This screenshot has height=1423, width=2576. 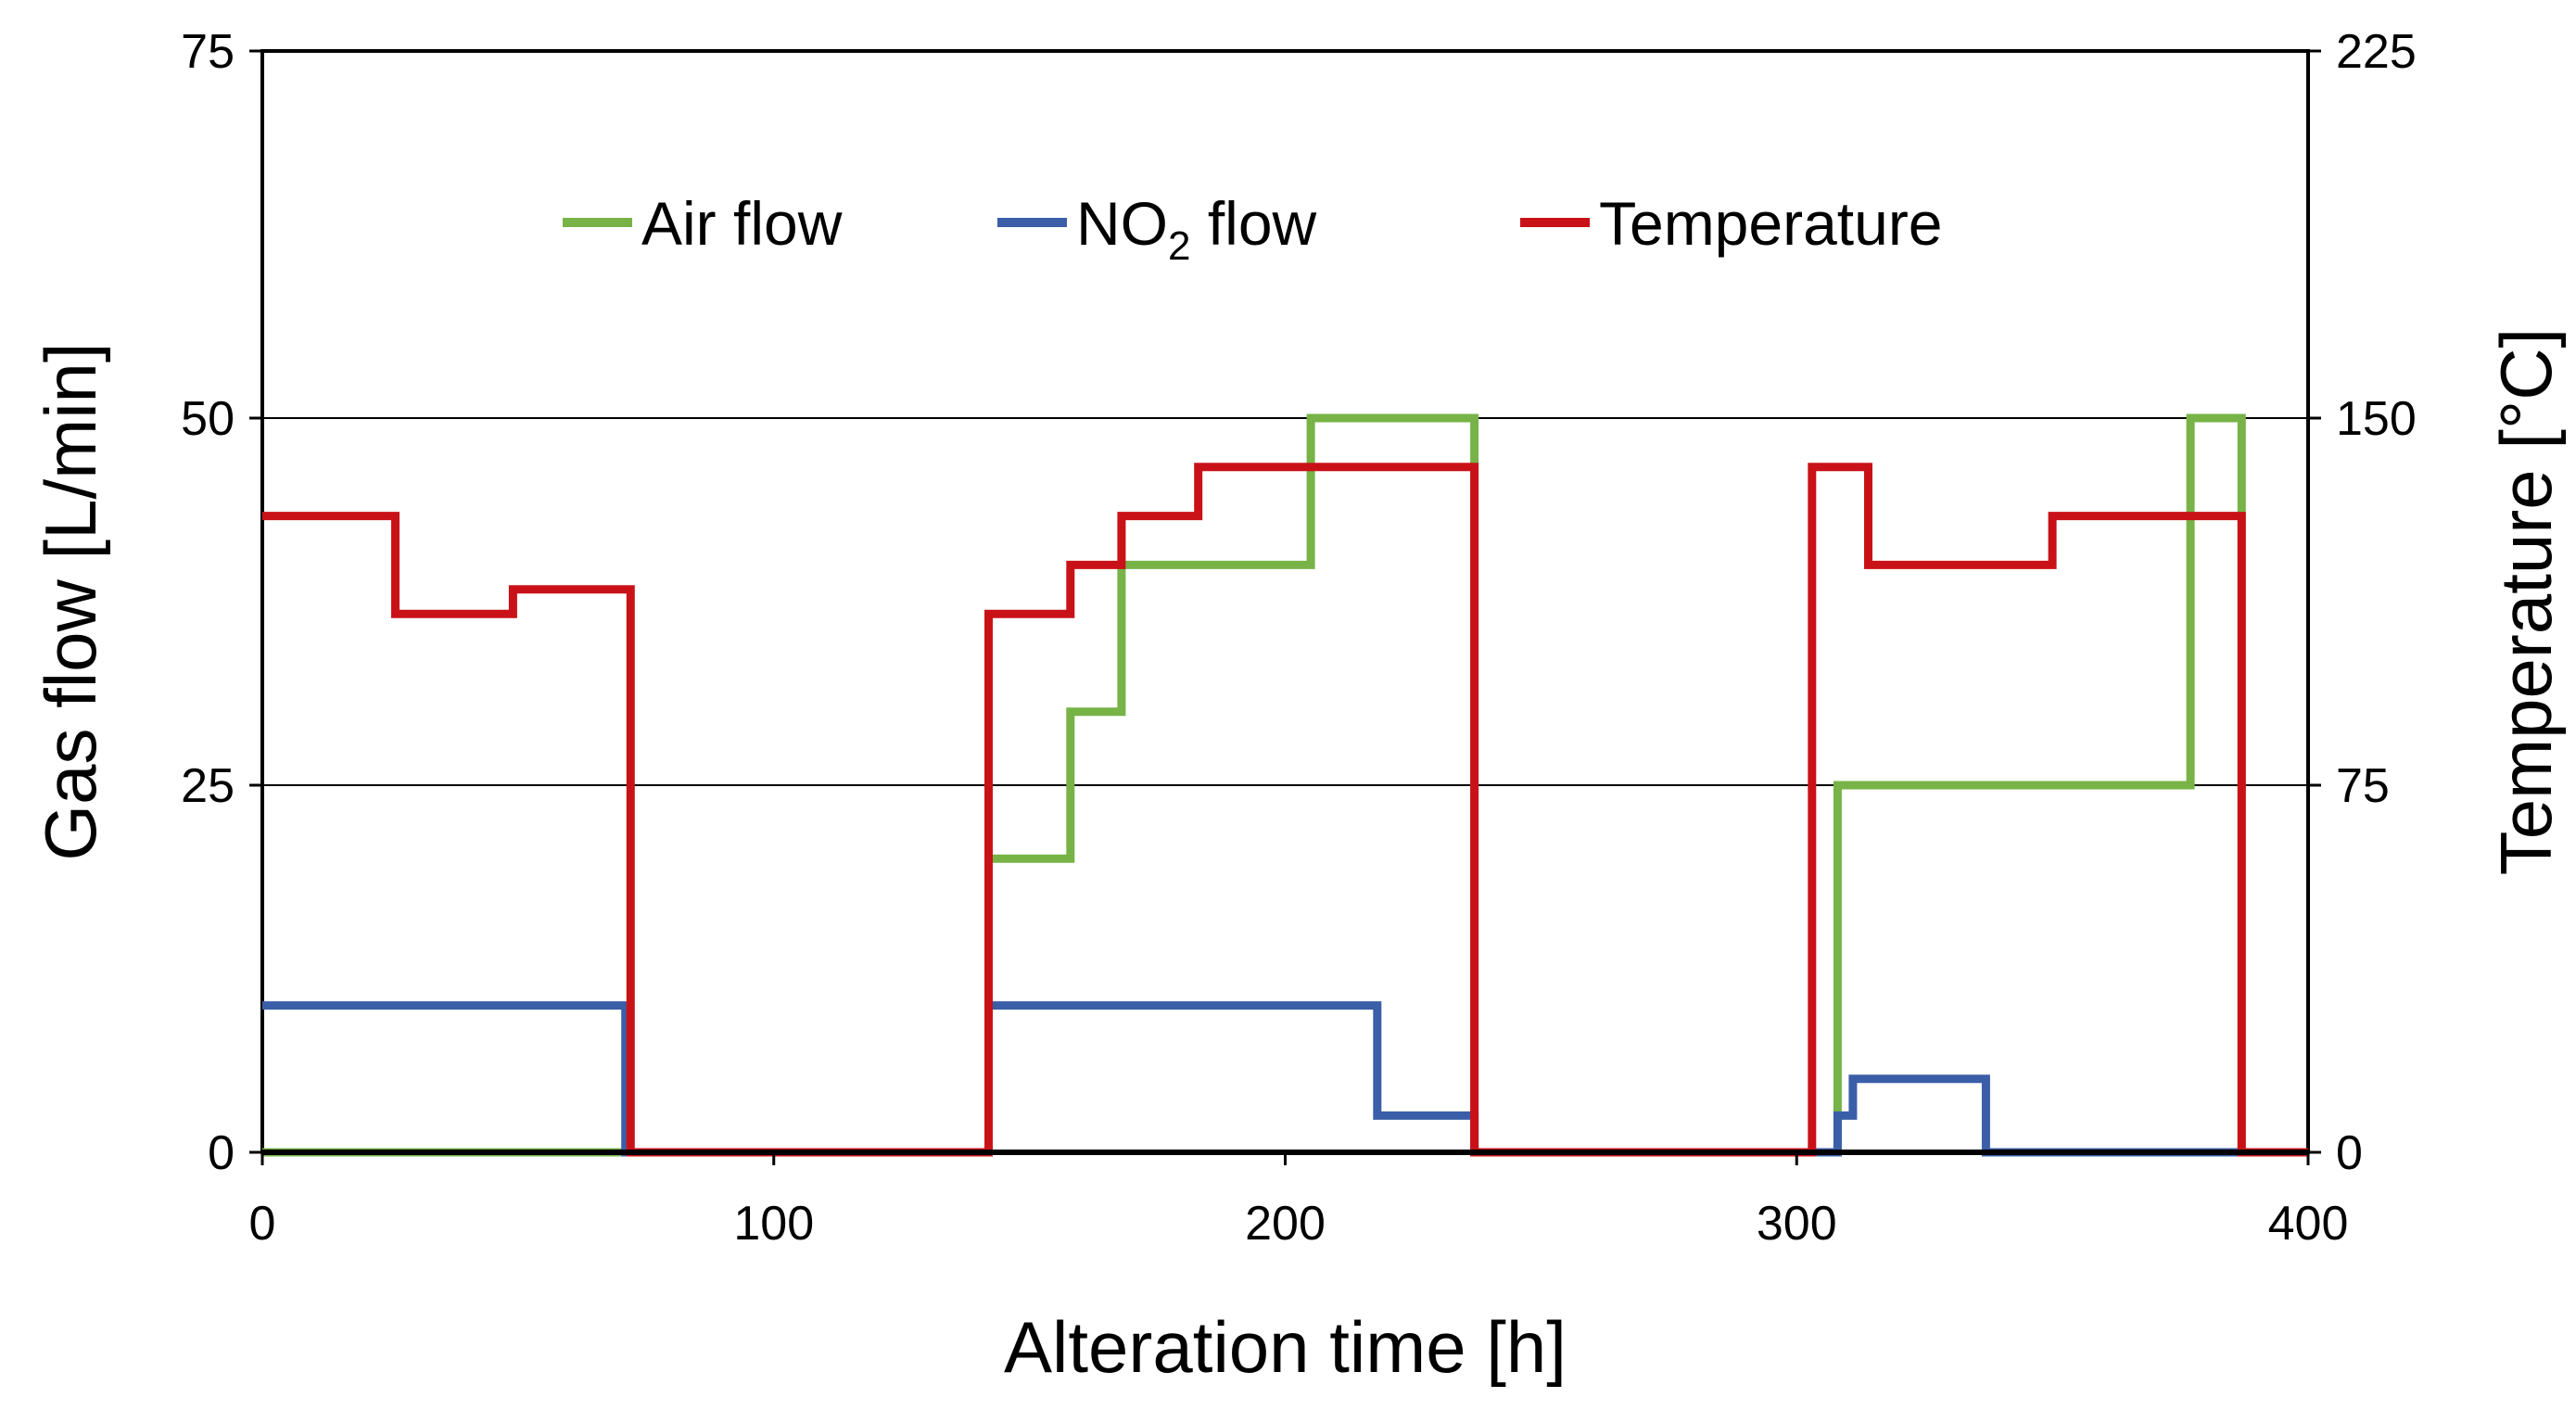 I want to click on legend-label-temperature: Temperature, so click(x=1771, y=223).